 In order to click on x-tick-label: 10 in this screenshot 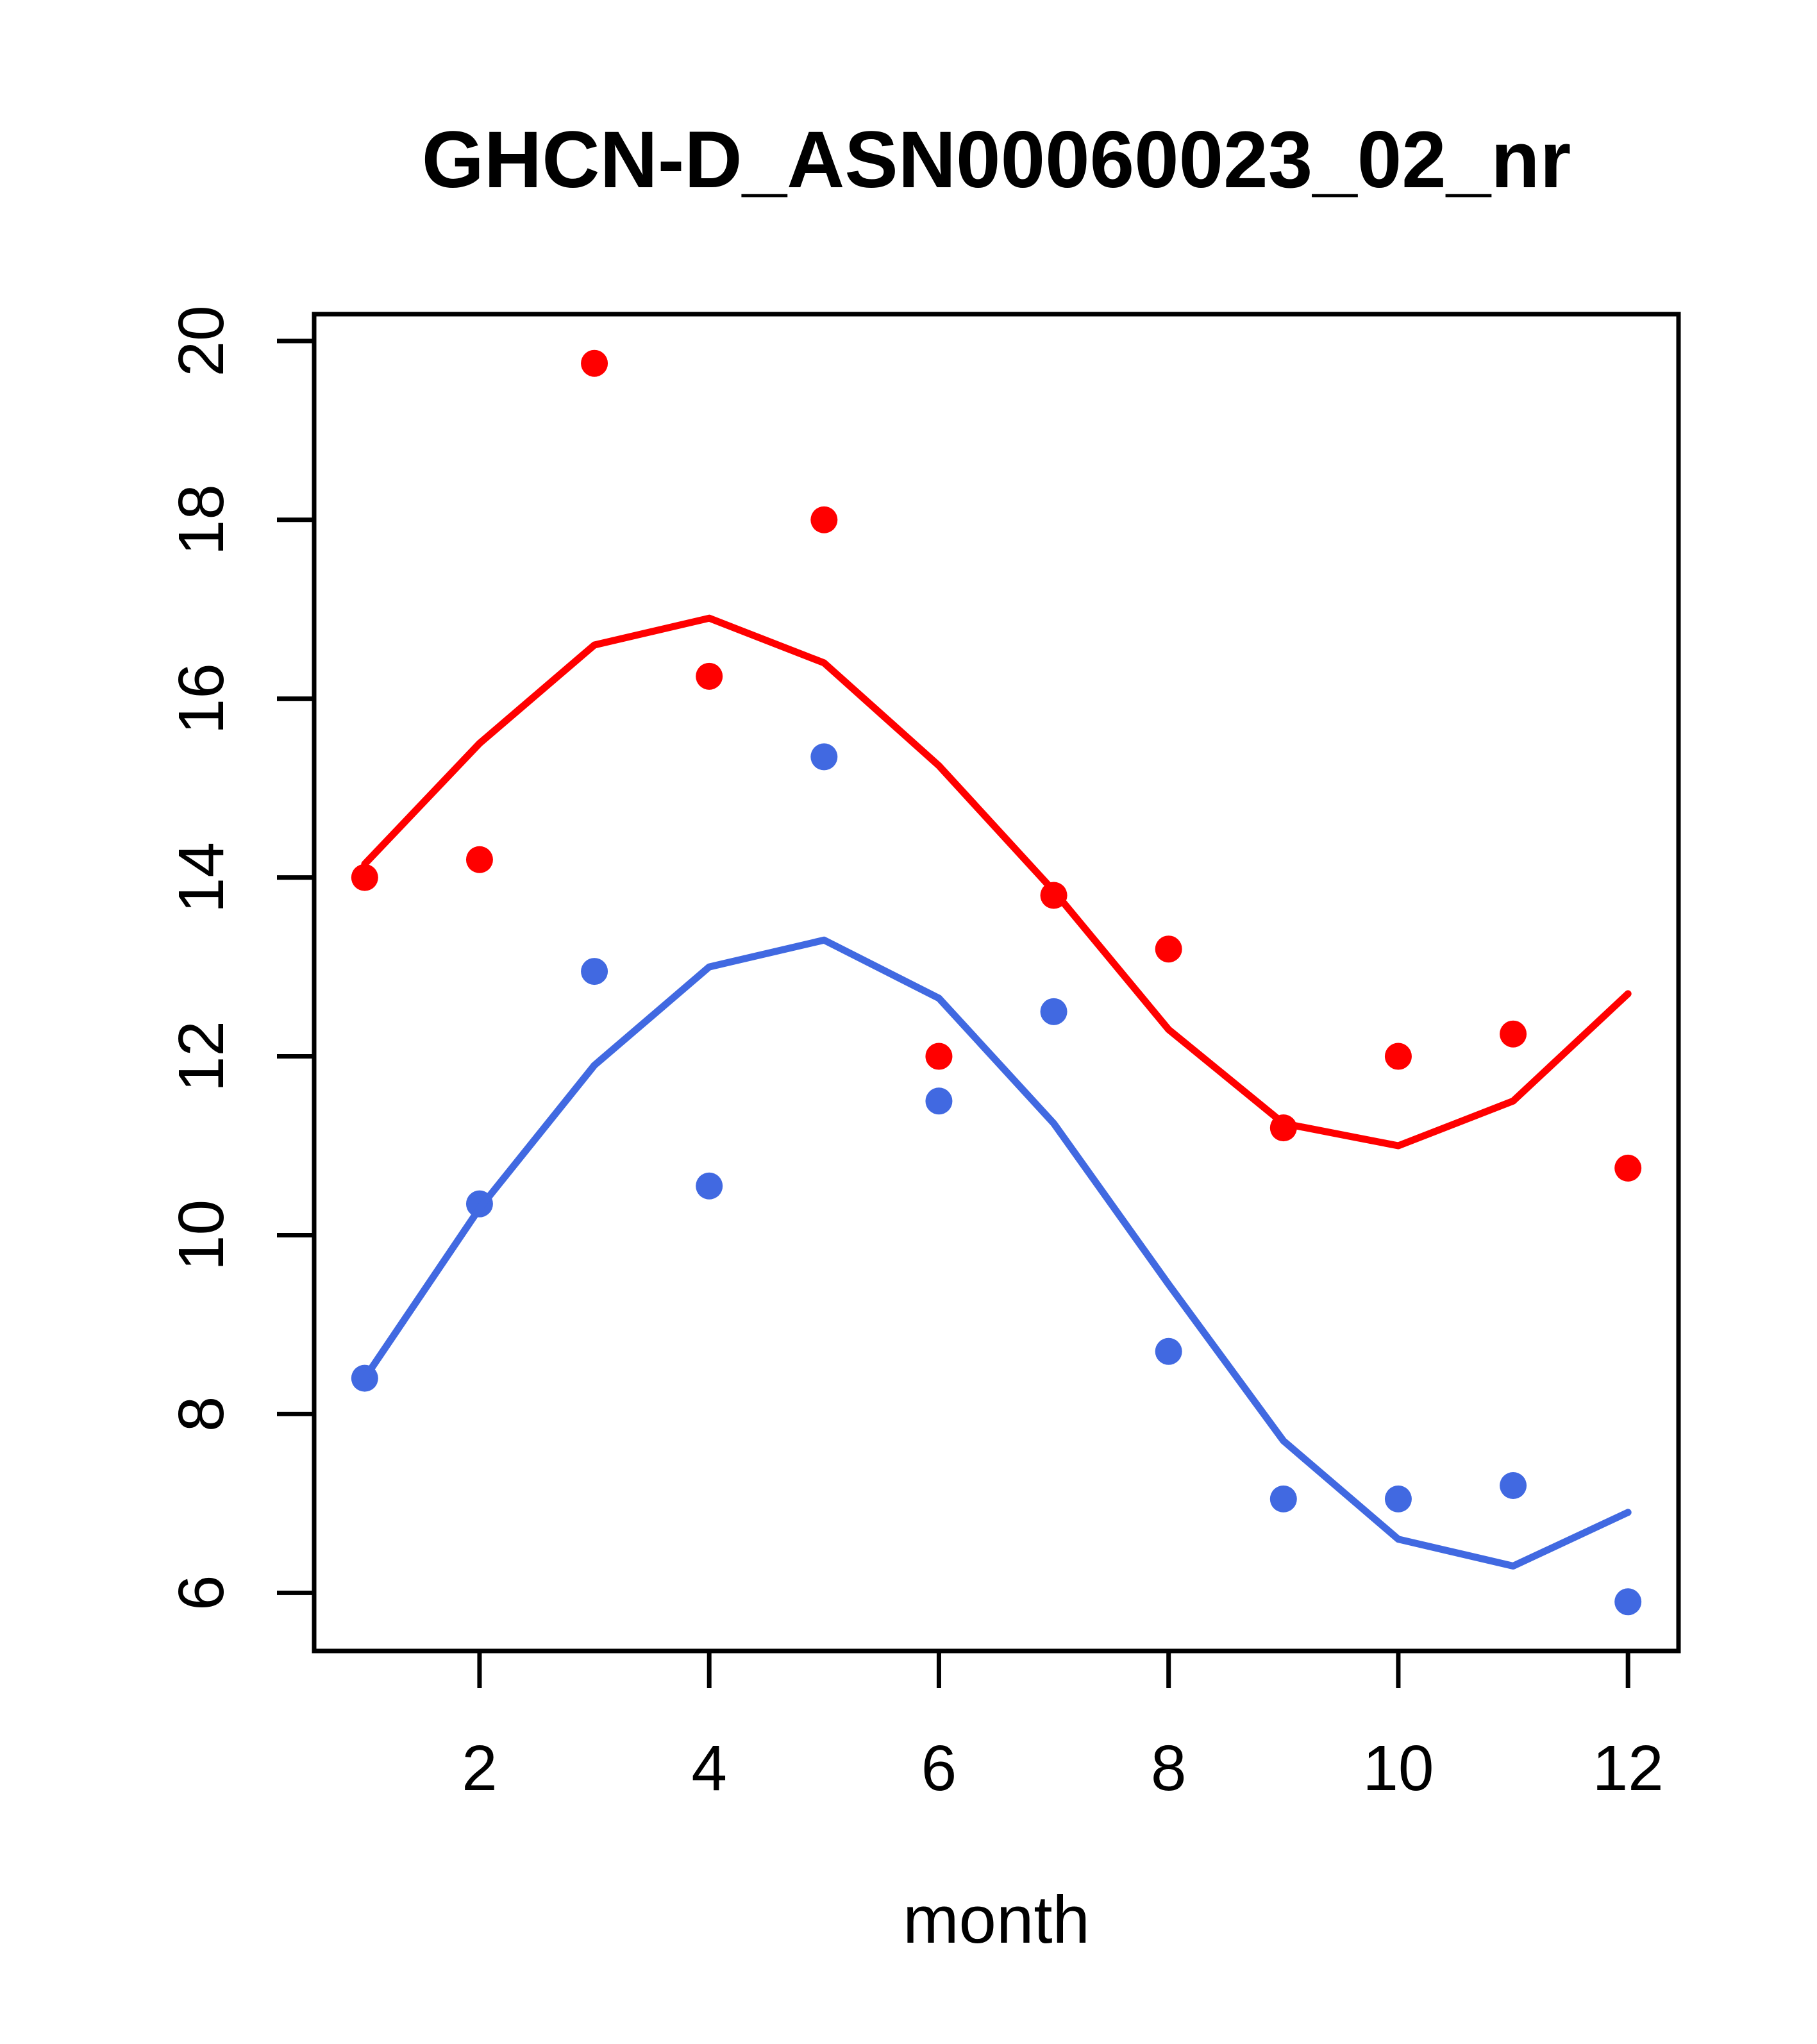, I will do `click(1398, 1768)`.